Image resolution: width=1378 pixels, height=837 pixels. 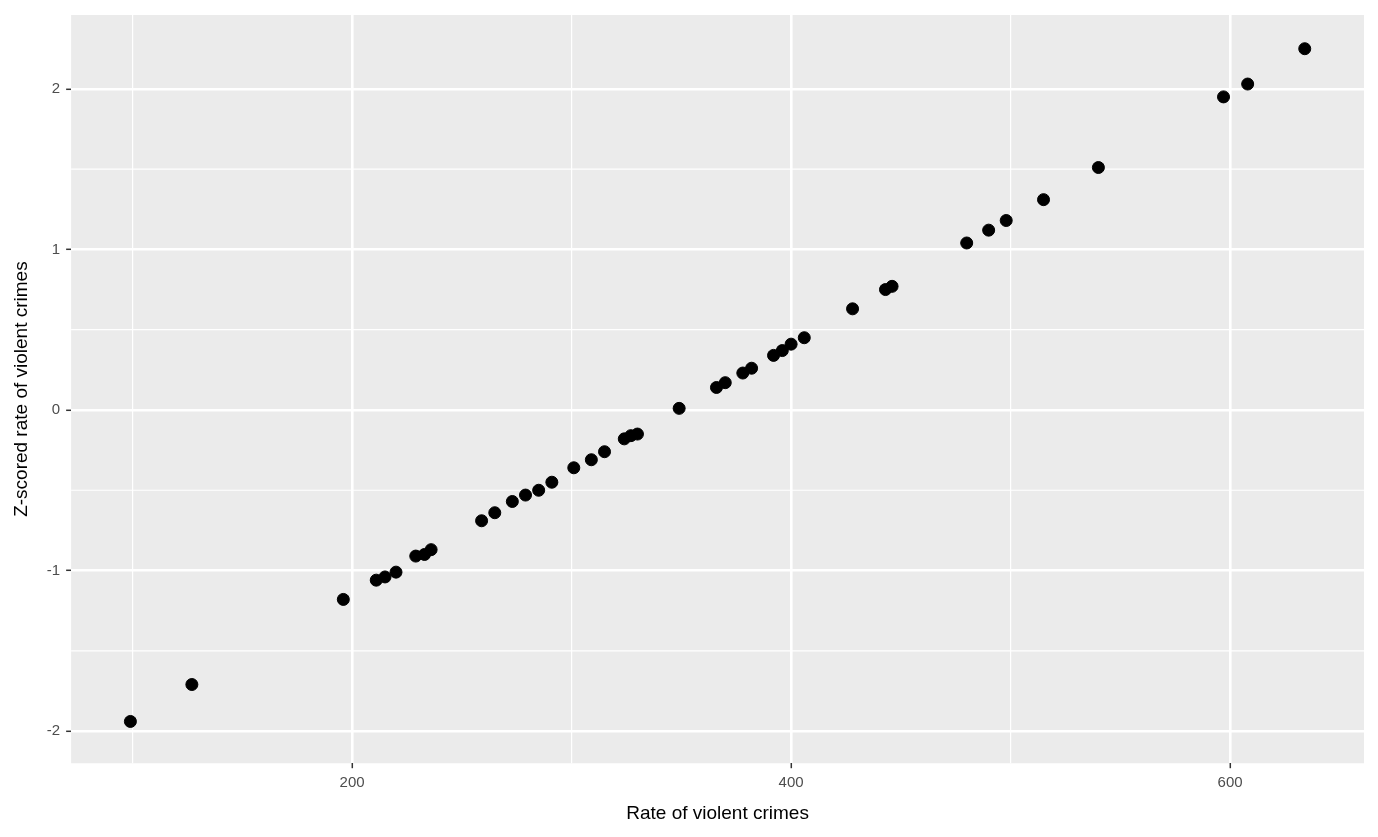 What do you see at coordinates (56, 87) in the screenshot?
I see `y-tick-label: 2` at bounding box center [56, 87].